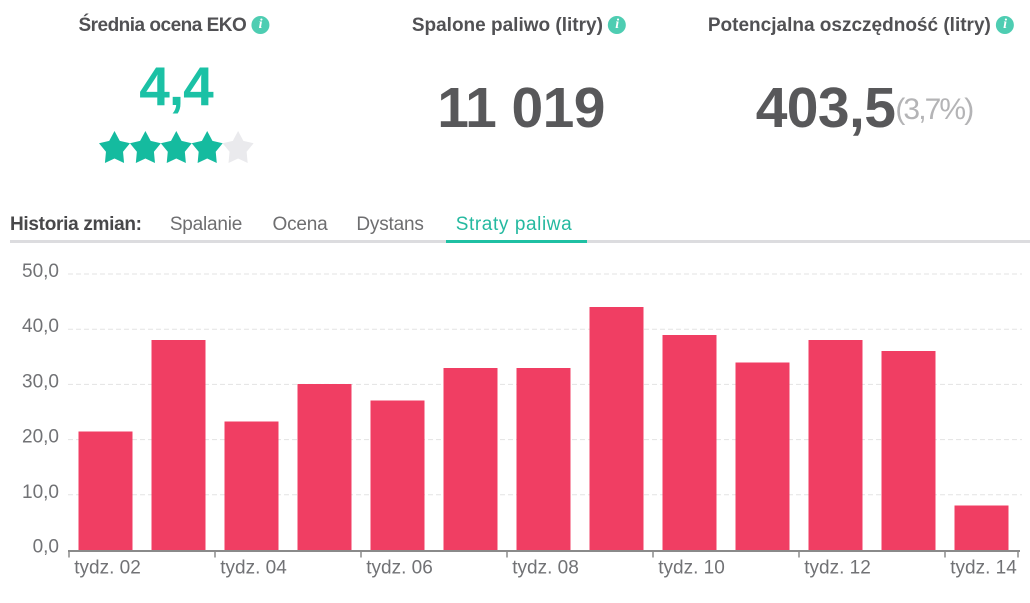 This screenshot has width=1030, height=603. What do you see at coordinates (40, 326) in the screenshot?
I see `svg-text: 40,0` at bounding box center [40, 326].